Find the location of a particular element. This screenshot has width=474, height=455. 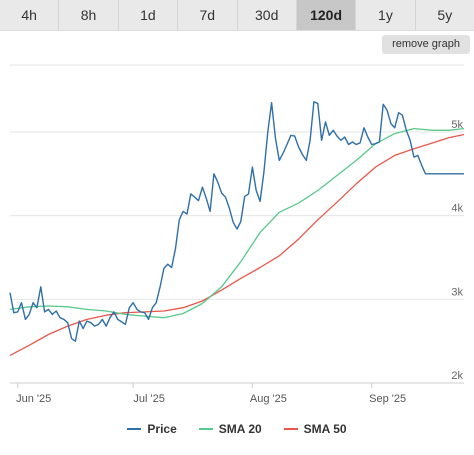

x-tick-label: Jul '25 is located at coordinates (148, 399).